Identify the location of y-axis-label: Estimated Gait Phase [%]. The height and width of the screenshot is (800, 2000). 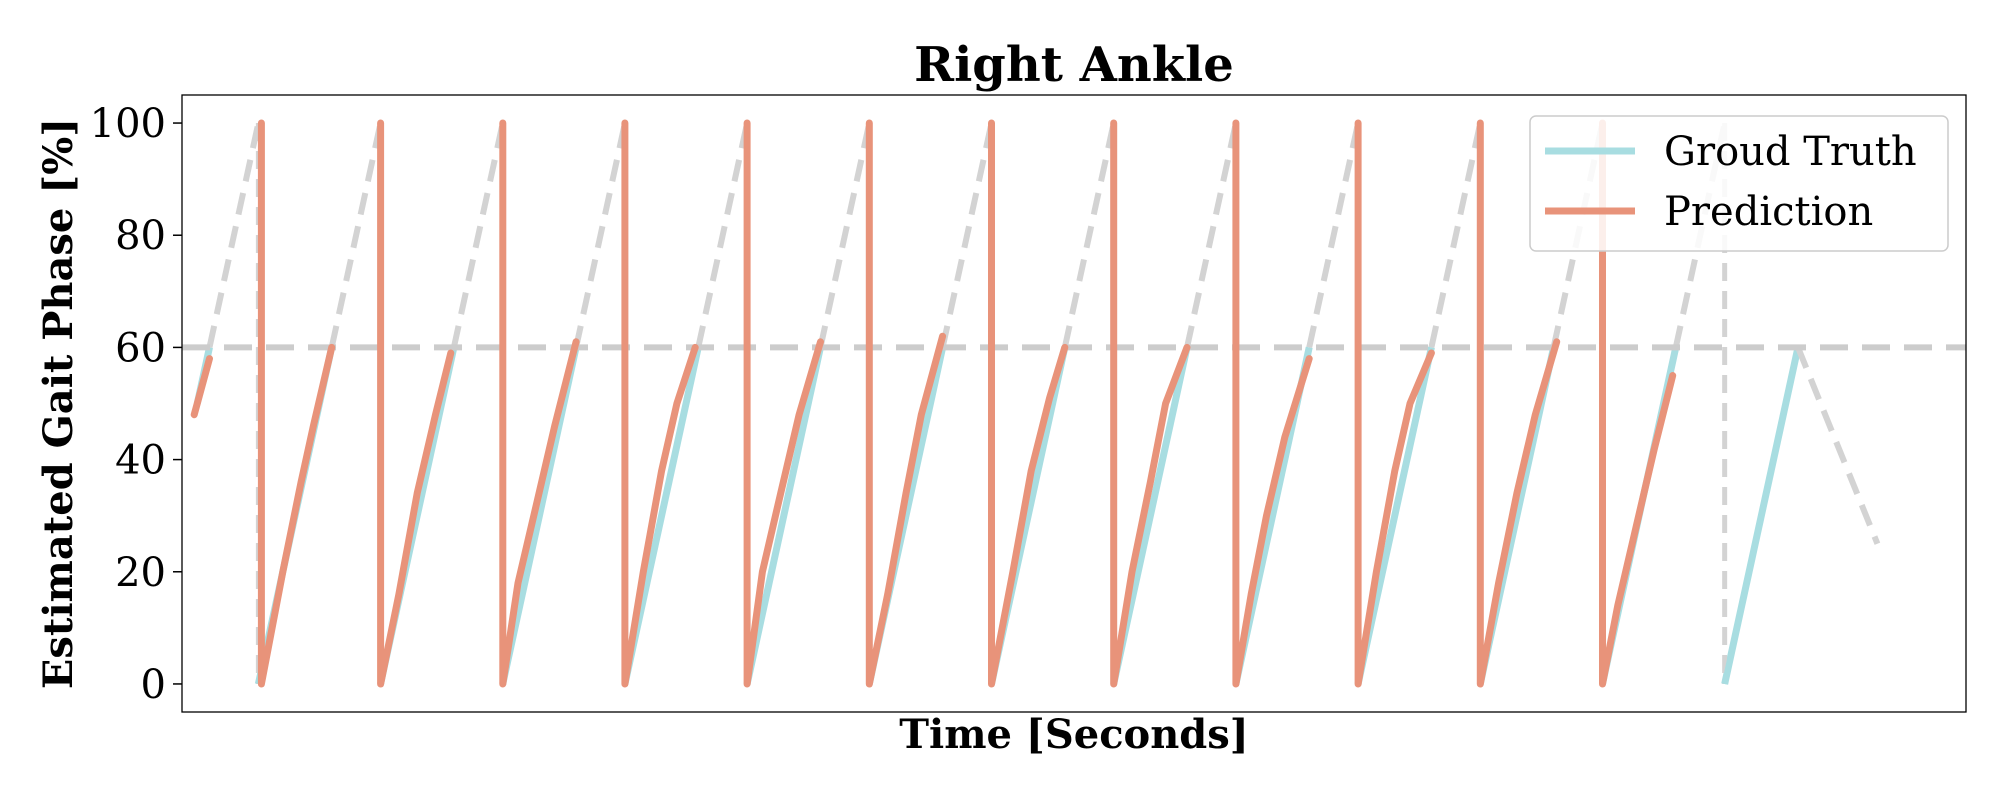
(58, 403).